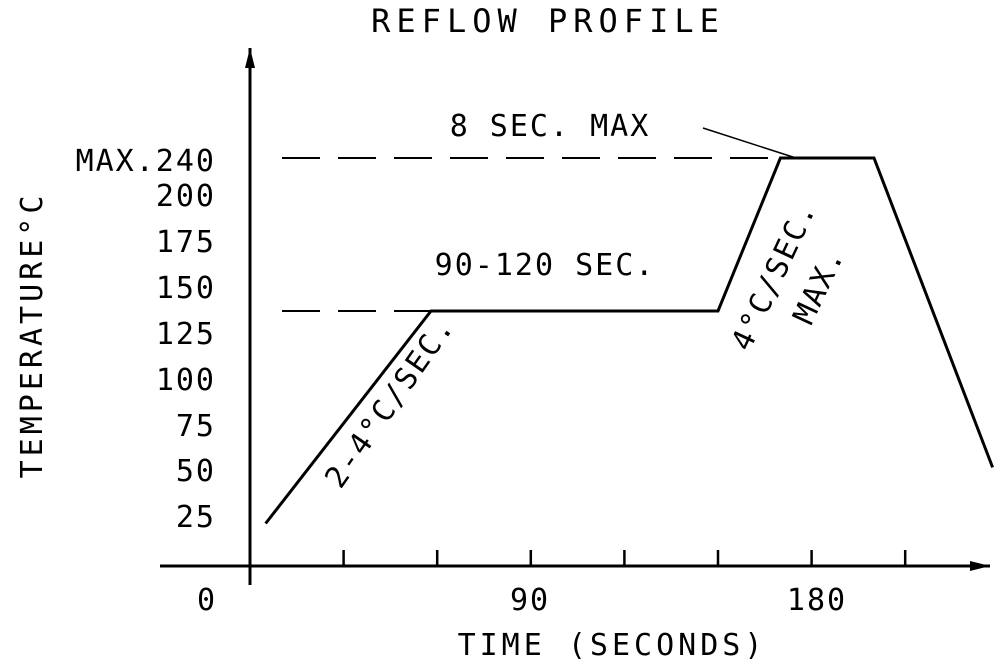 This screenshot has width=994, height=664. I want to click on y-tick-label-100: 100, so click(186, 380).